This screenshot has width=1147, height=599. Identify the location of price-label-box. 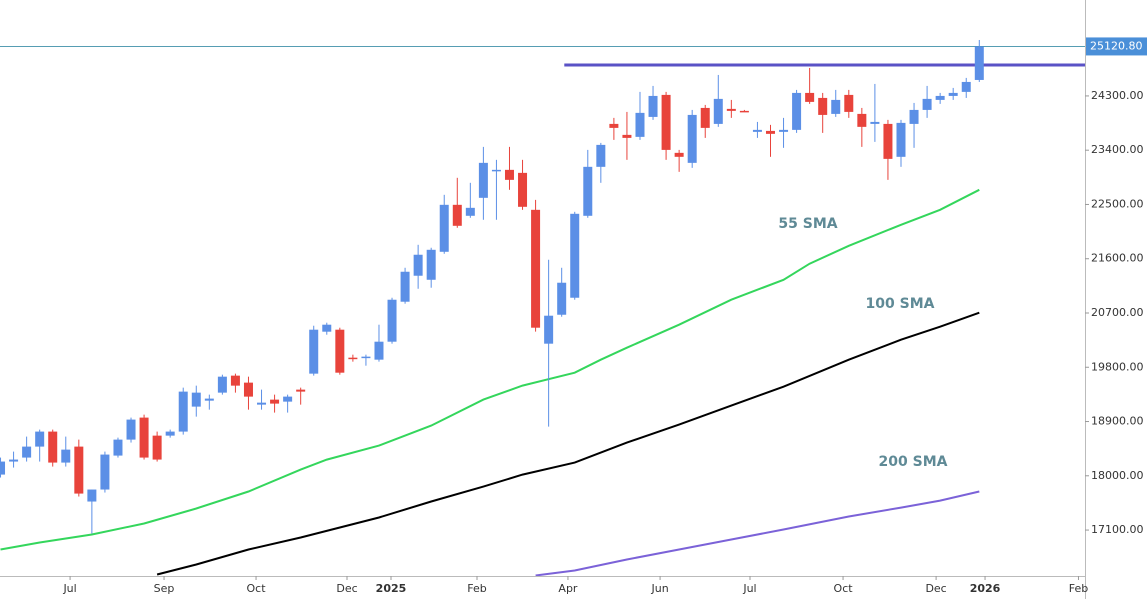
(1116, 46).